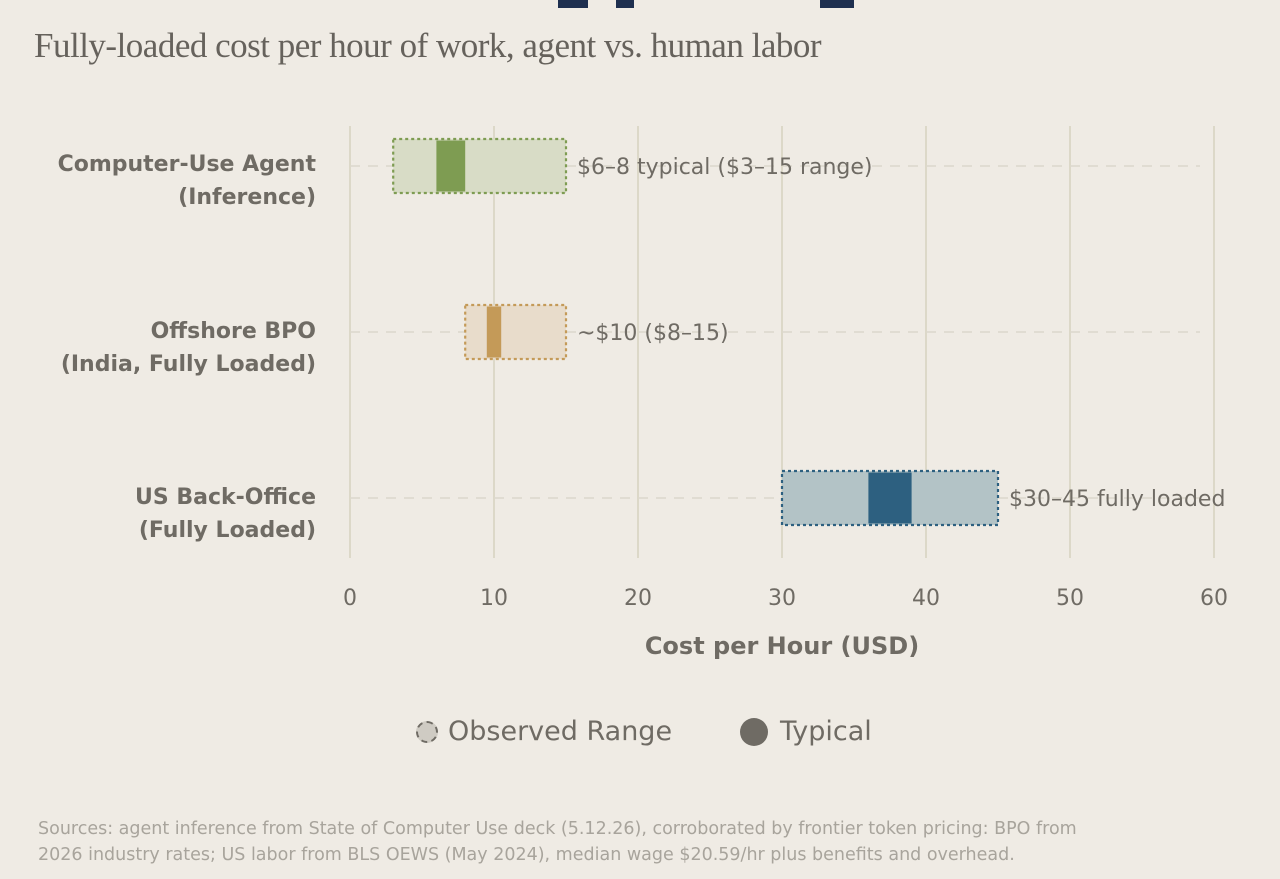  Describe the element at coordinates (782, 598) in the screenshot. I see `x-tick-label: 30` at that location.